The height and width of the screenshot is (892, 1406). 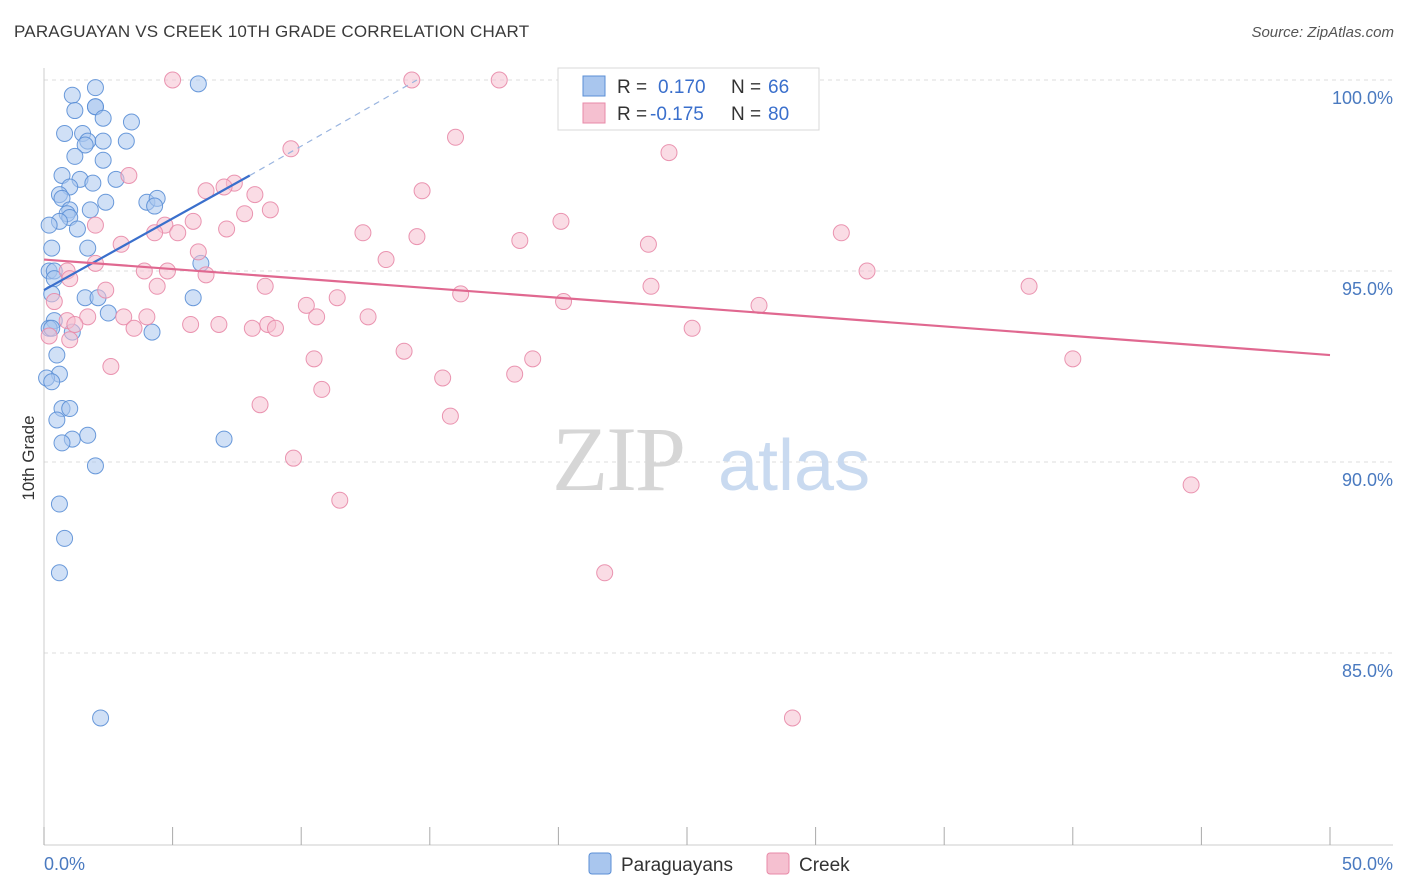 What do you see at coordinates (64, 864) in the screenshot?
I see `x-tick-label-min: 0.0%` at bounding box center [64, 864].